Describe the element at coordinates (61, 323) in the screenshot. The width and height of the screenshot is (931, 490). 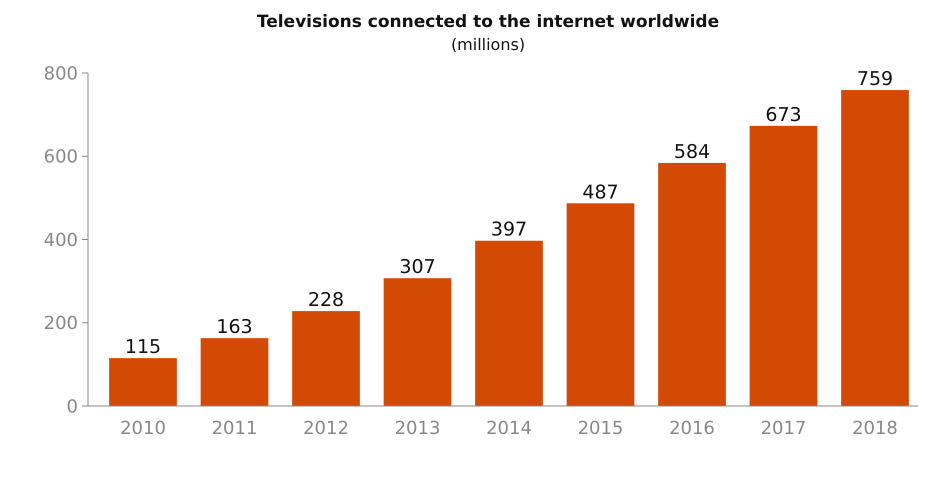
I see `y-tick-label: 200` at that location.